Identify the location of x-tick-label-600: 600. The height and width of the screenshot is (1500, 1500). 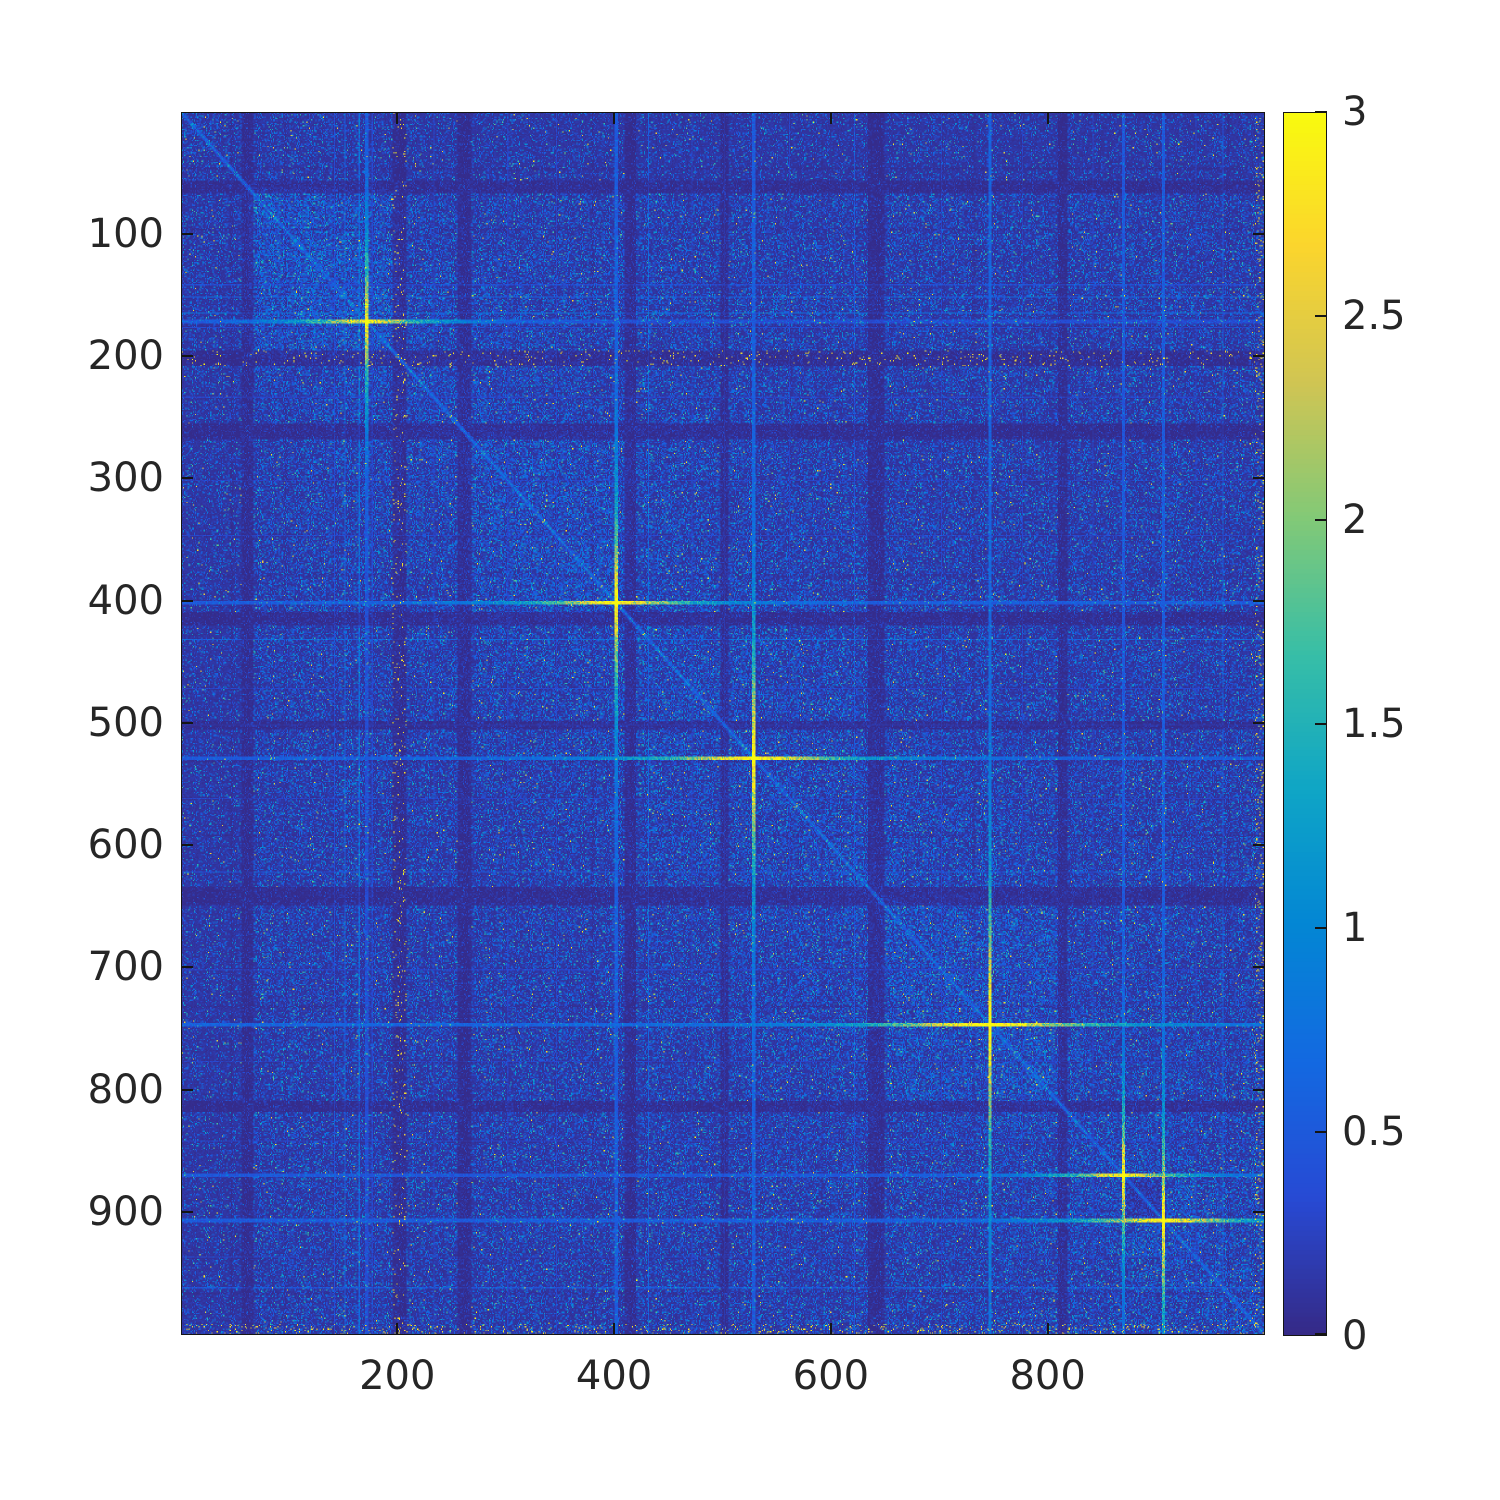
(831, 1376).